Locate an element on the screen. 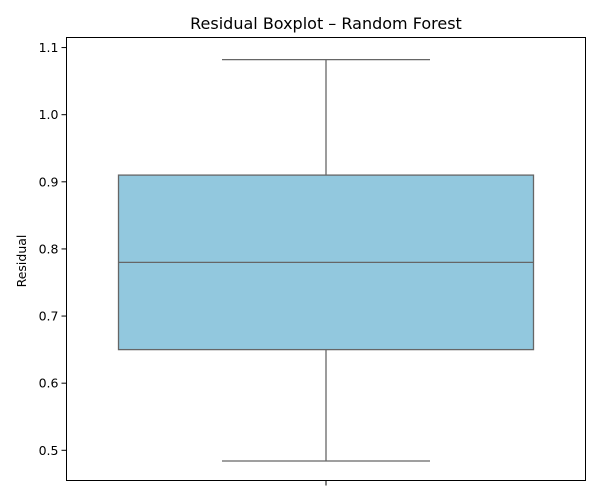 This screenshot has width=600, height=500. y-tick-label: 0.9 is located at coordinates (49, 181).